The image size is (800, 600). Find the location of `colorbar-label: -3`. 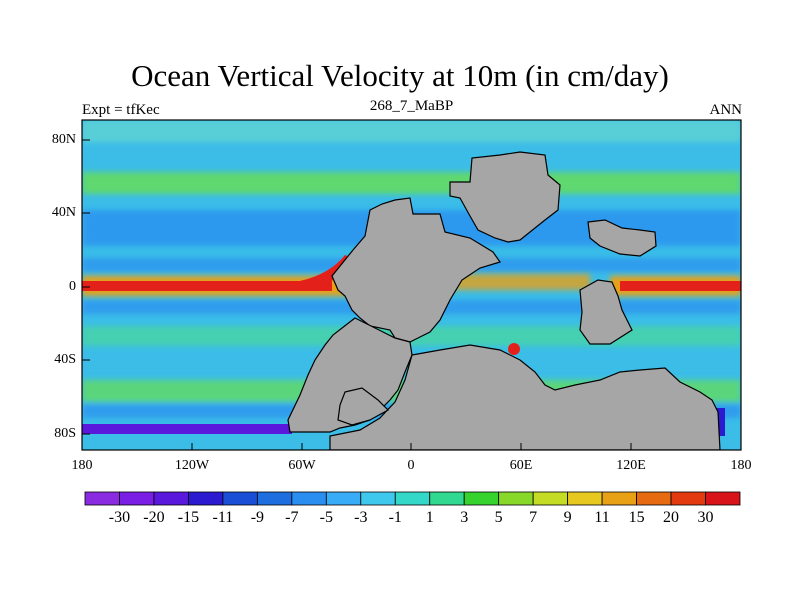

colorbar-label: -3 is located at coordinates (361, 517).